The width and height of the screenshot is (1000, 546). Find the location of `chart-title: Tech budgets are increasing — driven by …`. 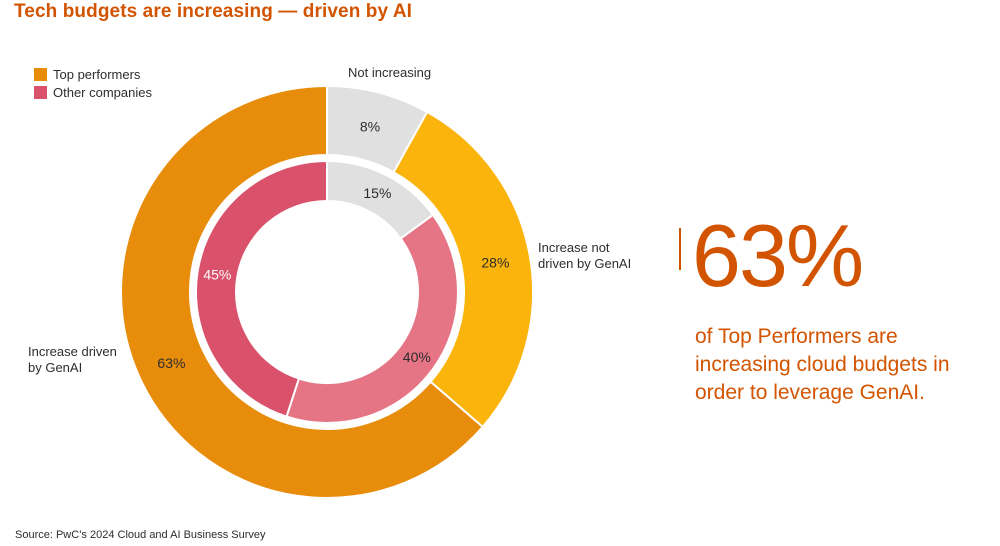

chart-title: Tech budgets are increasing — driven by … is located at coordinates (213, 11).